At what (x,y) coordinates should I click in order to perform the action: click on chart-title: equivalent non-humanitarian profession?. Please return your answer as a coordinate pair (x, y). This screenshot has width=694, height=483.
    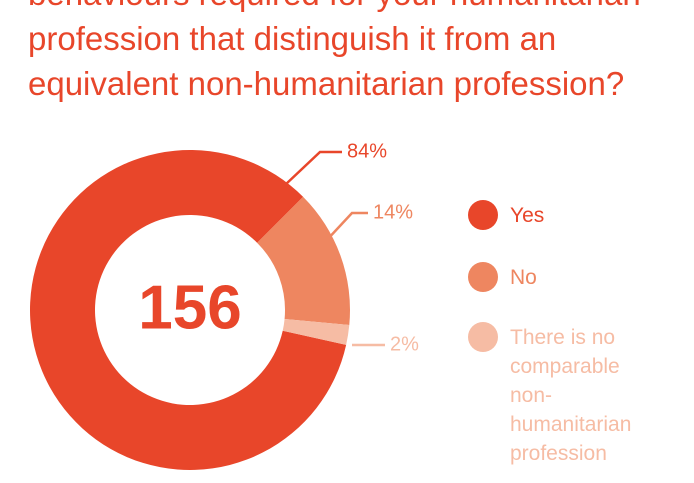
    Looking at the image, I should click on (326, 83).